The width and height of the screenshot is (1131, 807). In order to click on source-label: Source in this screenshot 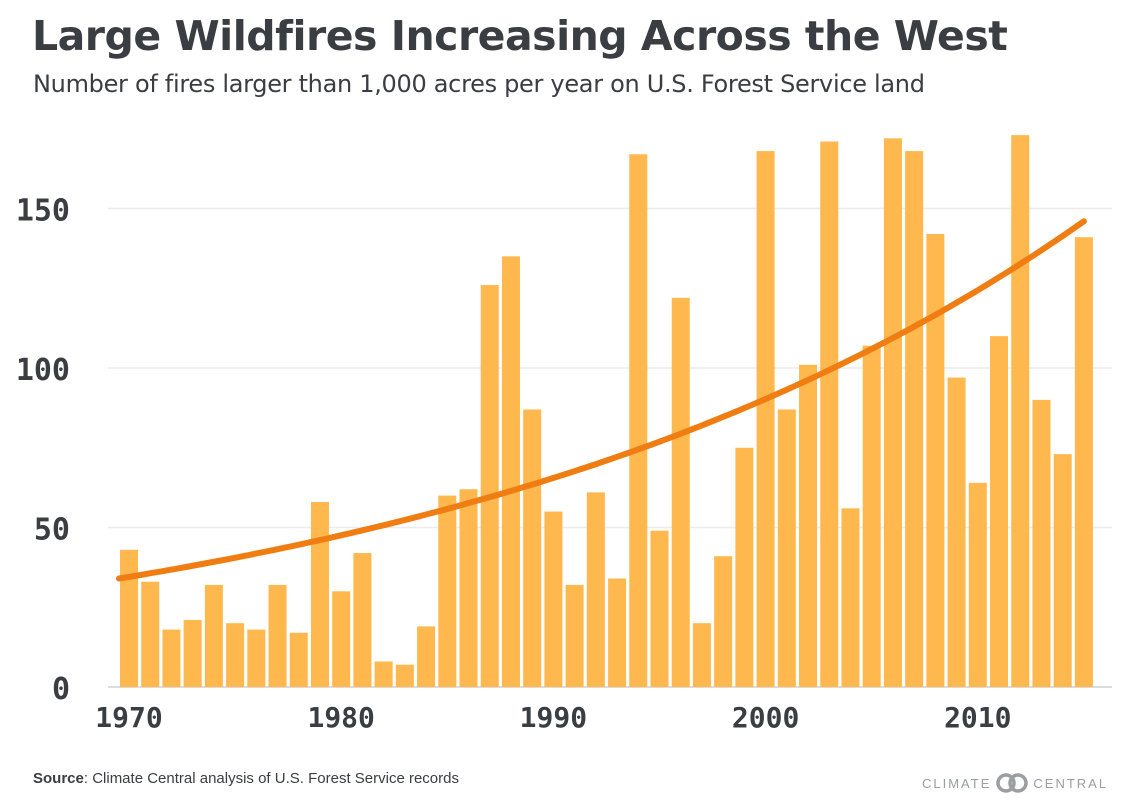, I will do `click(58, 778)`.